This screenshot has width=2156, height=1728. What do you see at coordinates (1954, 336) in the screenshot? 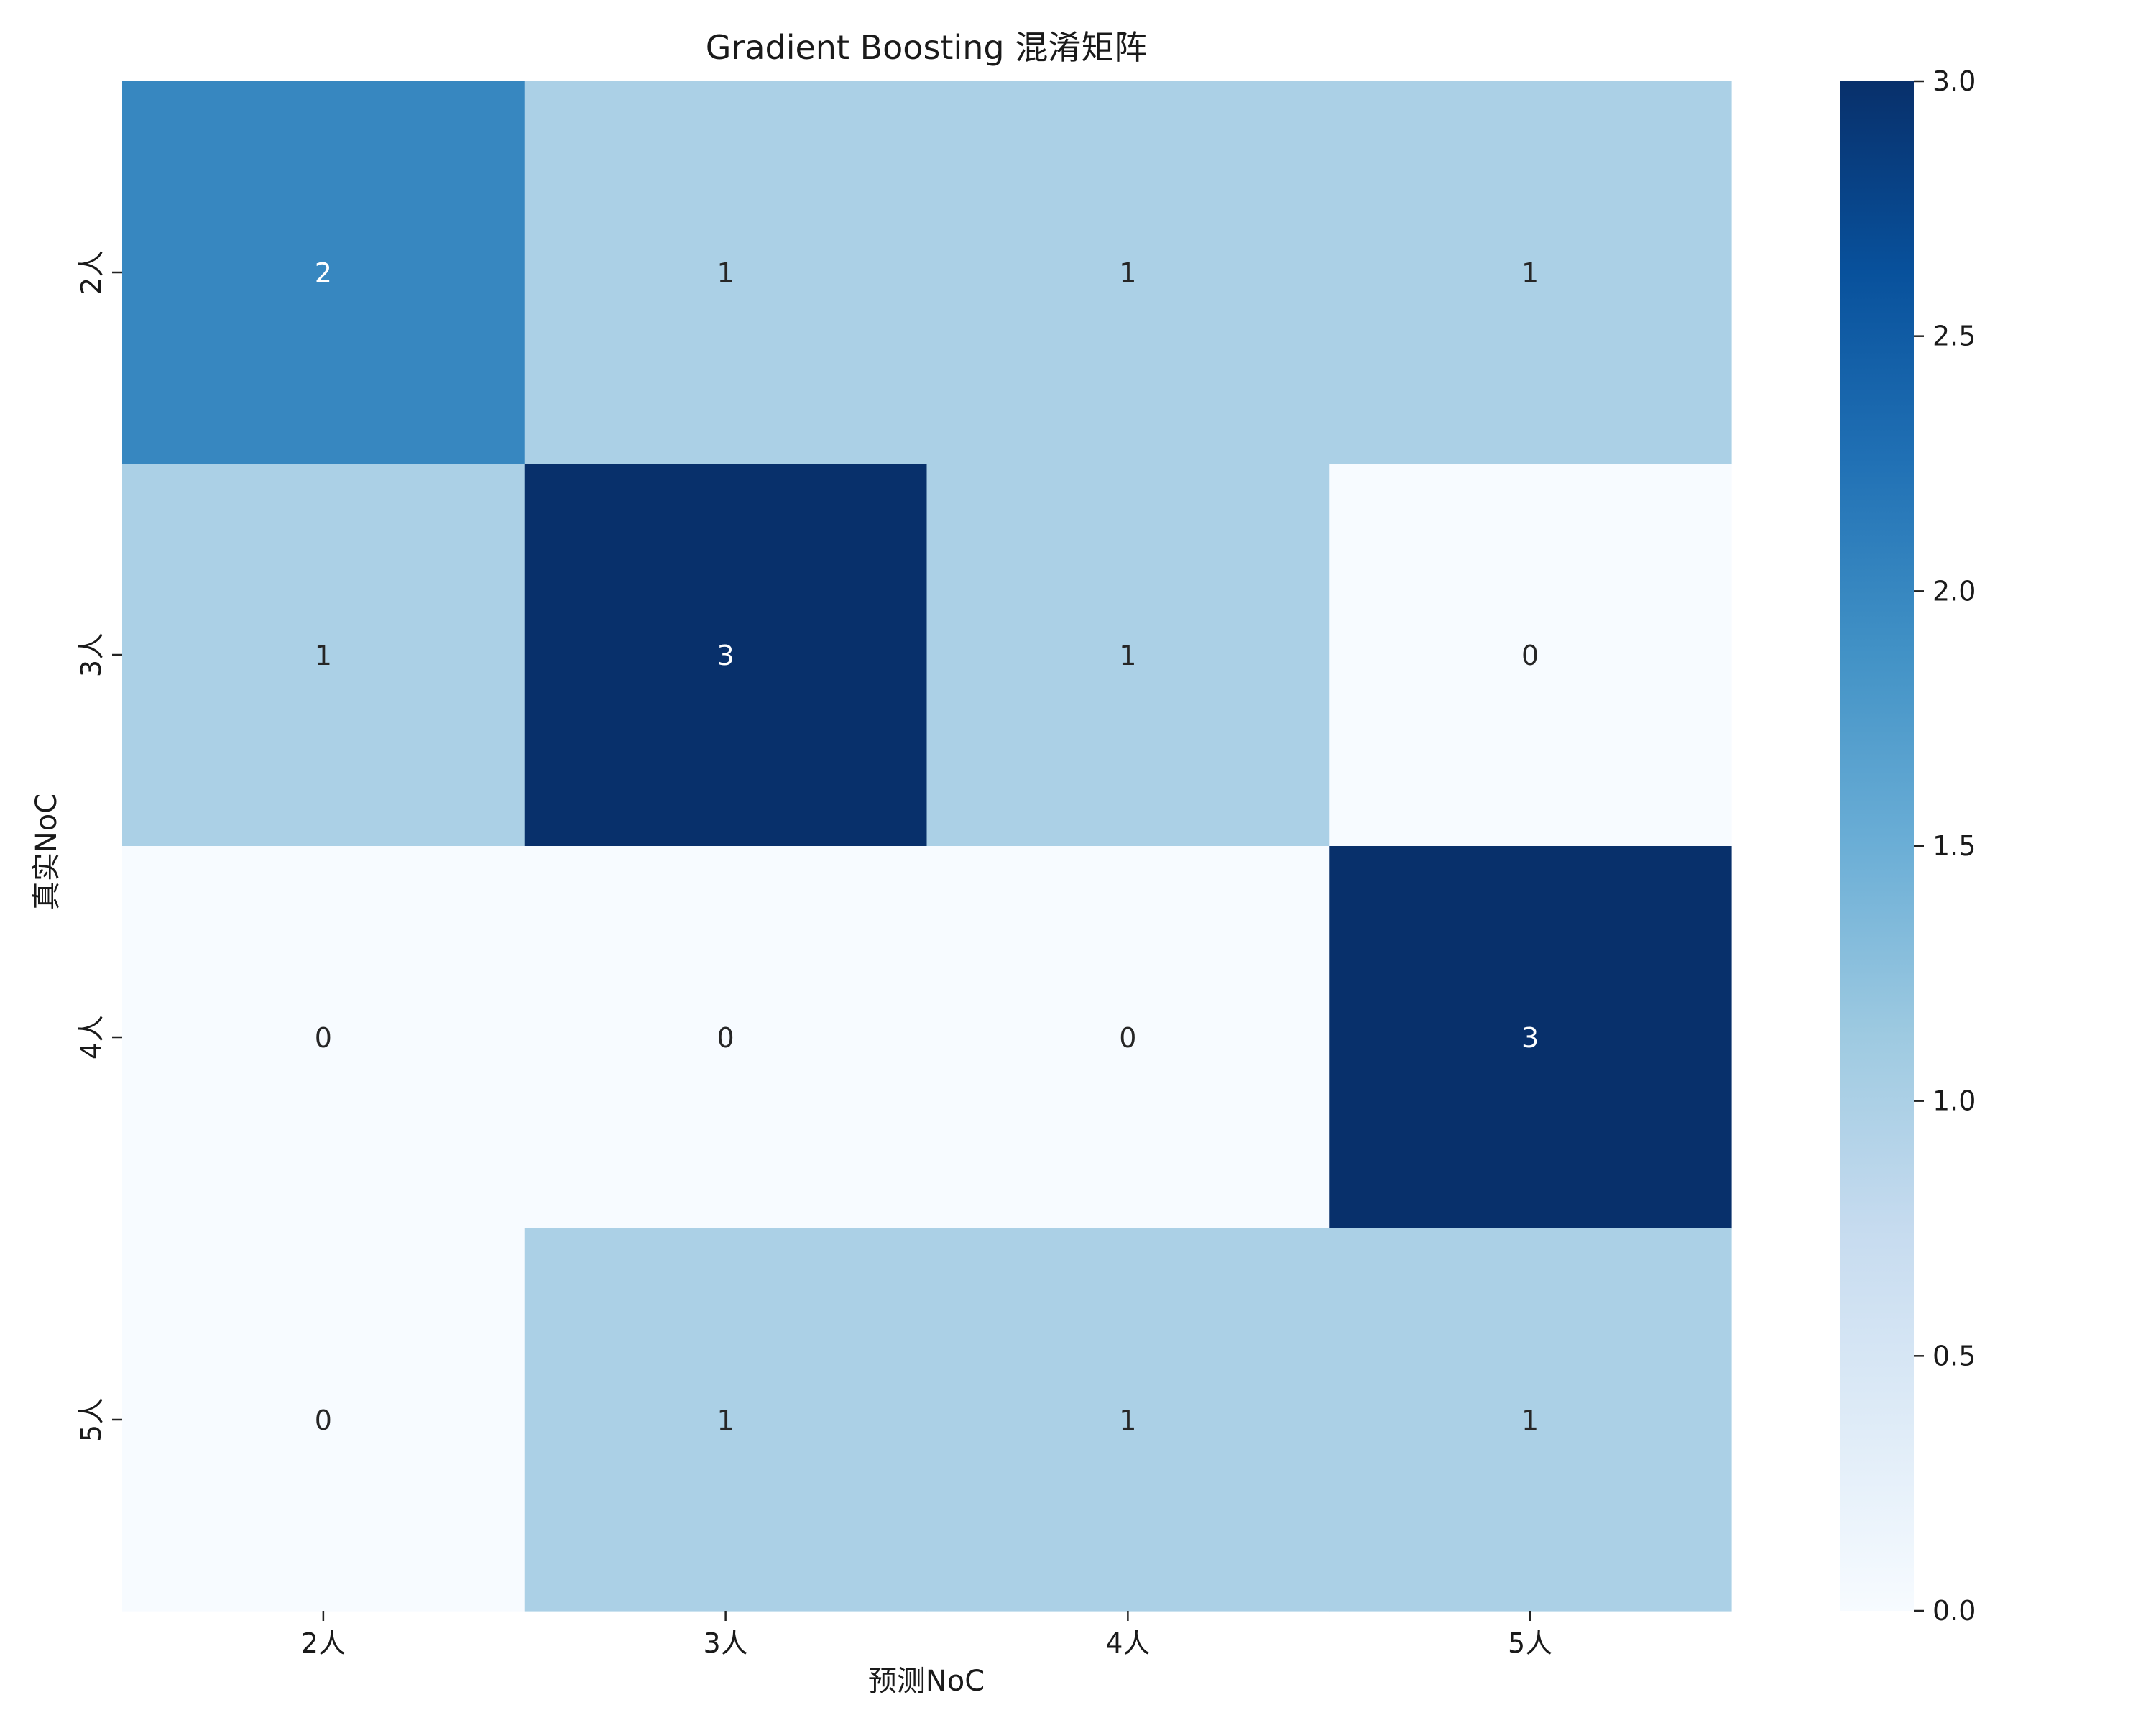
I see `colorbar-tick-label: 2.5` at bounding box center [1954, 336].